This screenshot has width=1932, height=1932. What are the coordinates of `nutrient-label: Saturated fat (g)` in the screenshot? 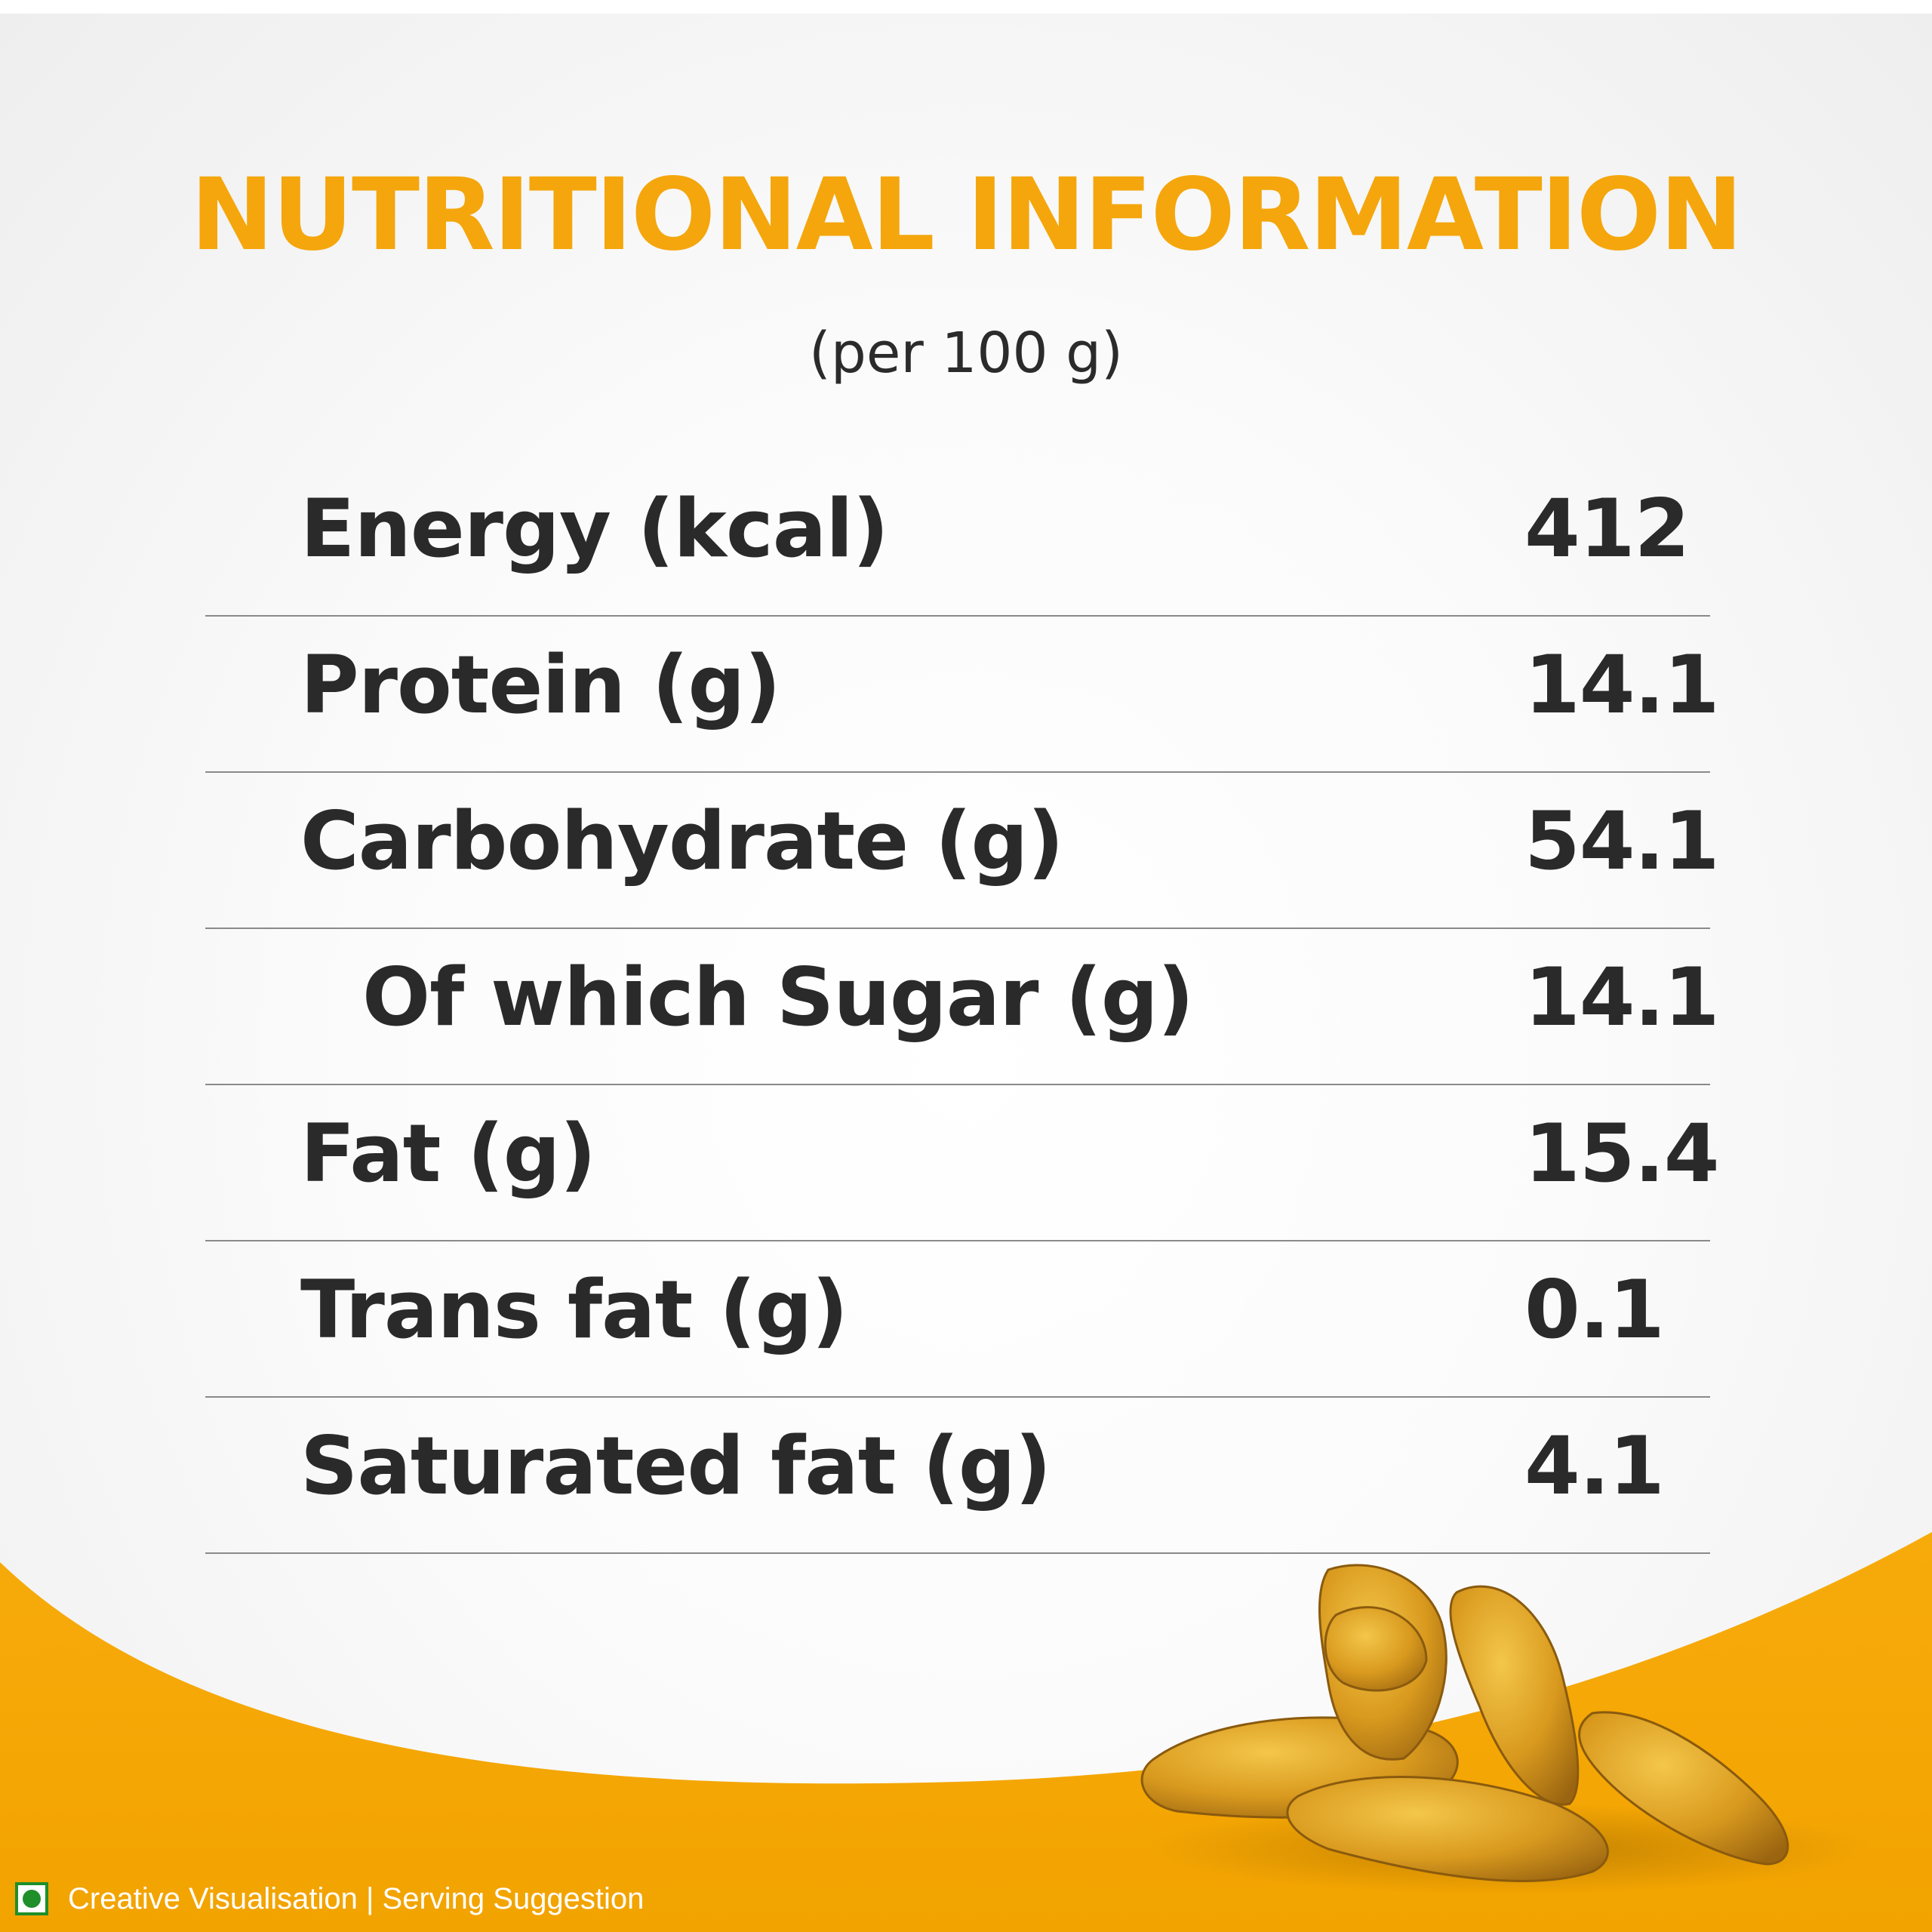 It's located at (675, 1466).